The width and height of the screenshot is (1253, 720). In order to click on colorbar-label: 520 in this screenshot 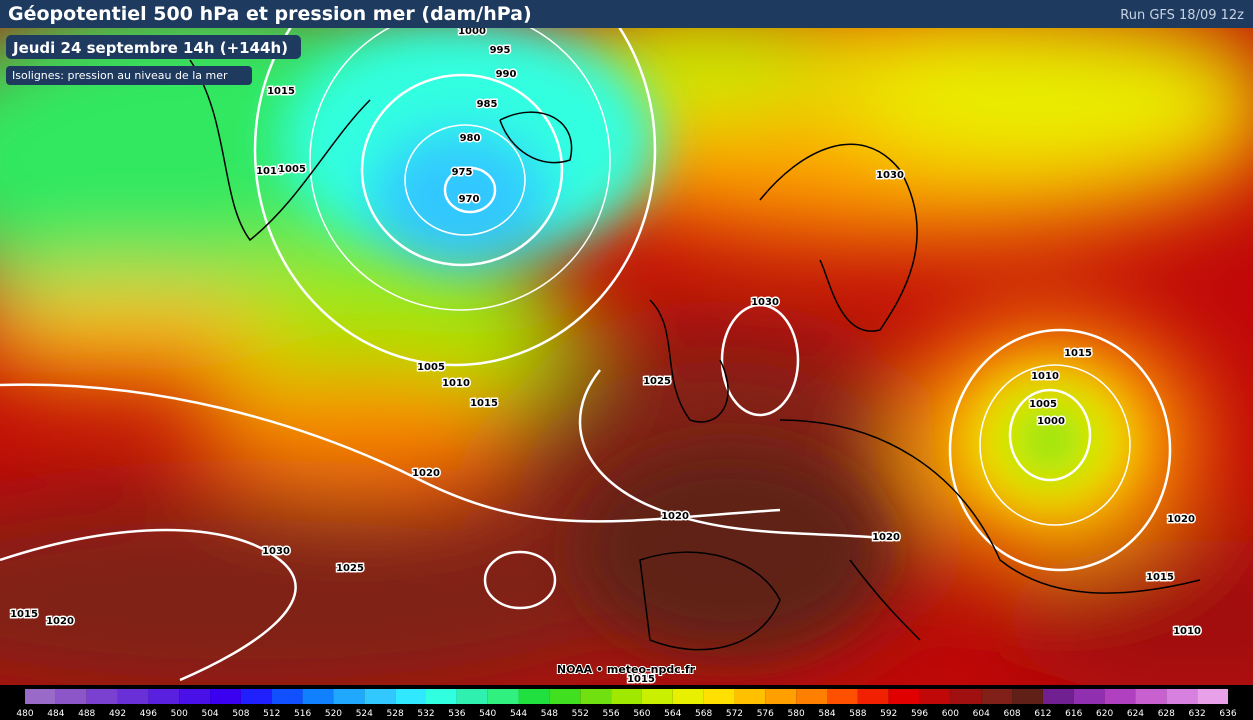, I will do `click(333, 714)`.